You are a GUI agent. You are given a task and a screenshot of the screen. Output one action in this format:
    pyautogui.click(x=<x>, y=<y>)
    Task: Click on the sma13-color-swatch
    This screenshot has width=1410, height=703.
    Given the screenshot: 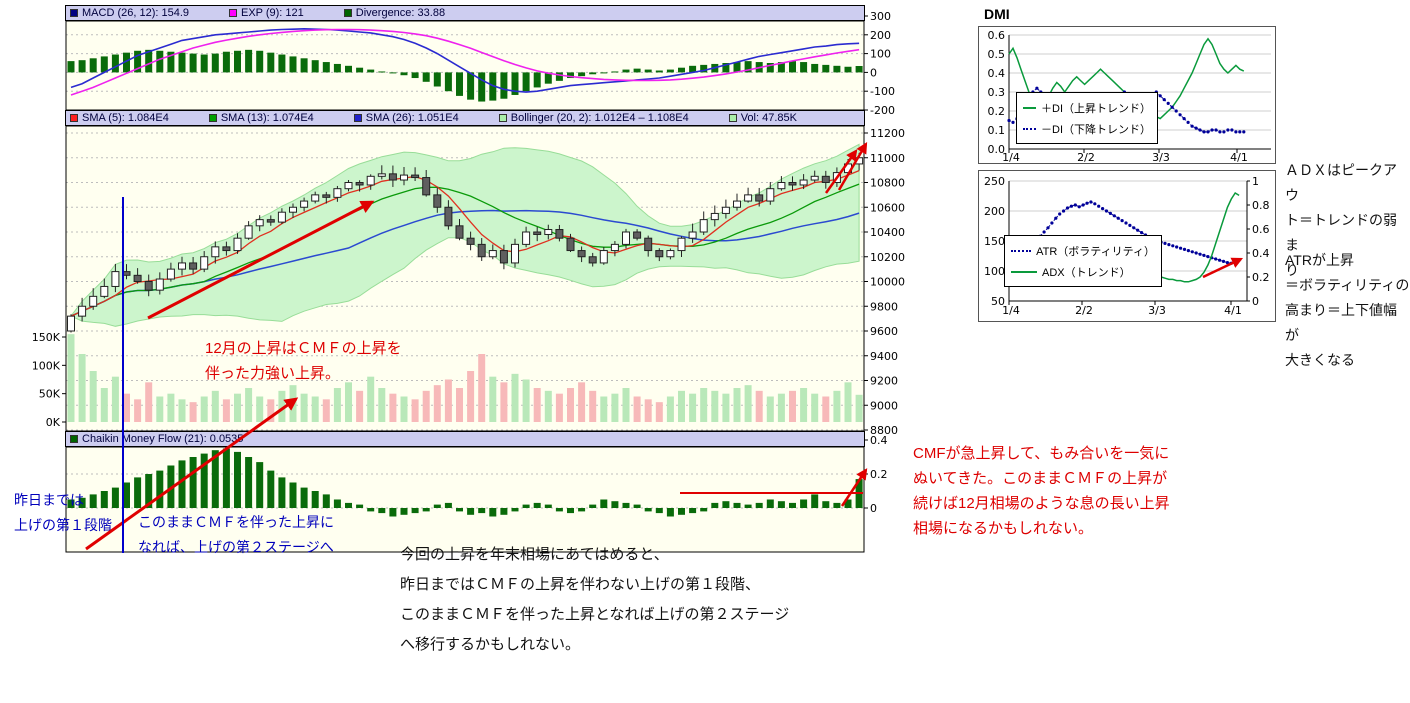 What is the action you would take?
    pyautogui.click(x=212, y=118)
    